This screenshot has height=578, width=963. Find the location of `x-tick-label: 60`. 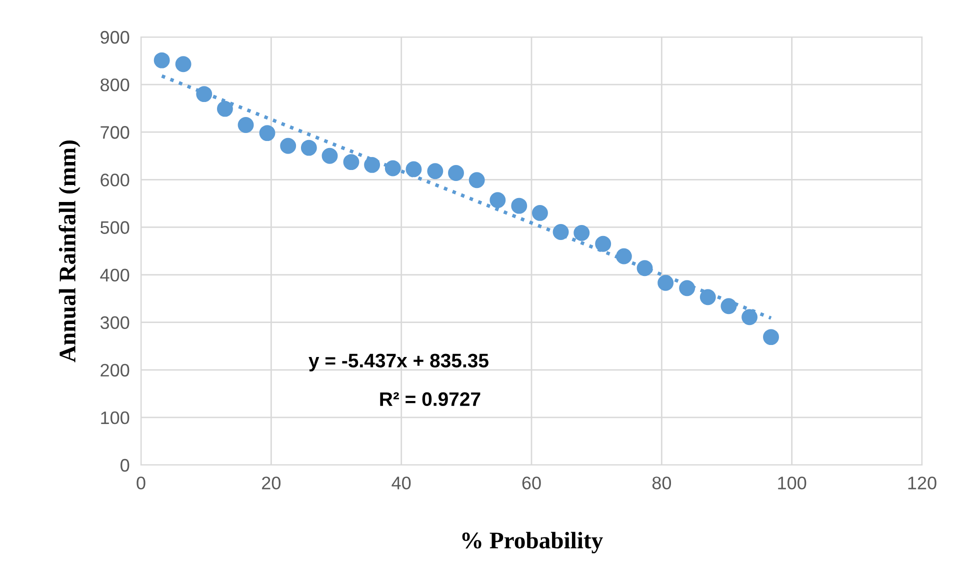

x-tick-label: 60 is located at coordinates (531, 483).